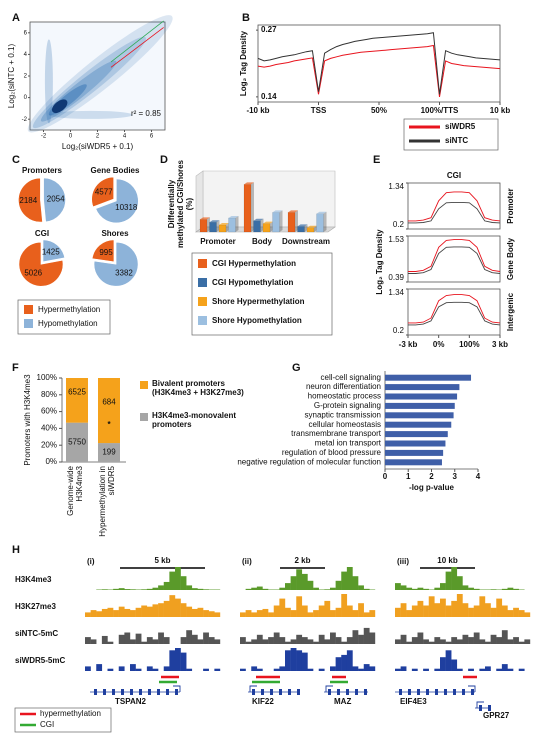 This screenshot has width=550, height=733. What do you see at coordinates (408, 476) in the screenshot?
I see `x-tick-label: 1` at bounding box center [408, 476].